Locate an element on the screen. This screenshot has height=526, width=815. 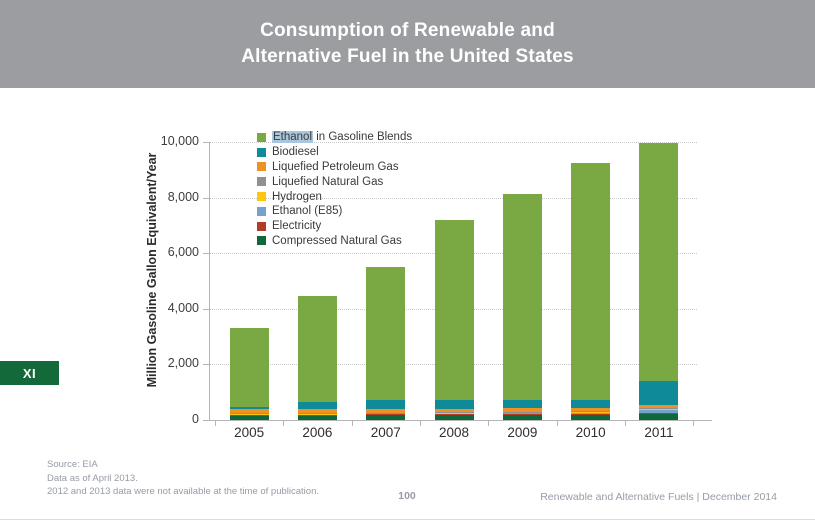
legend-swatch-hydrogen is located at coordinates (261, 197).